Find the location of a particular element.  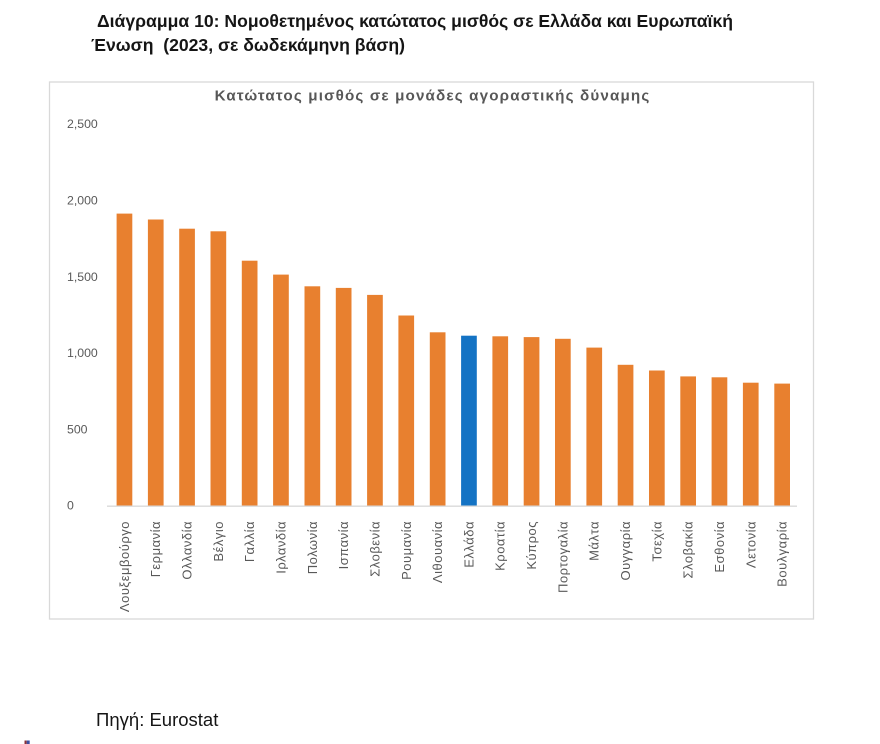

svg-text: Λιθουανία is located at coordinates (437, 552).